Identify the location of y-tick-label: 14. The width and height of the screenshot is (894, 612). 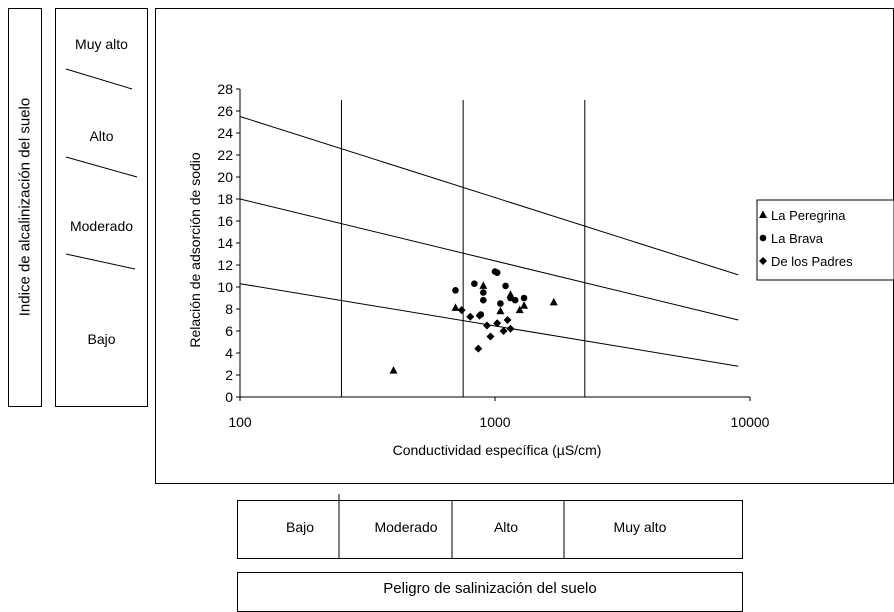
(225, 243).